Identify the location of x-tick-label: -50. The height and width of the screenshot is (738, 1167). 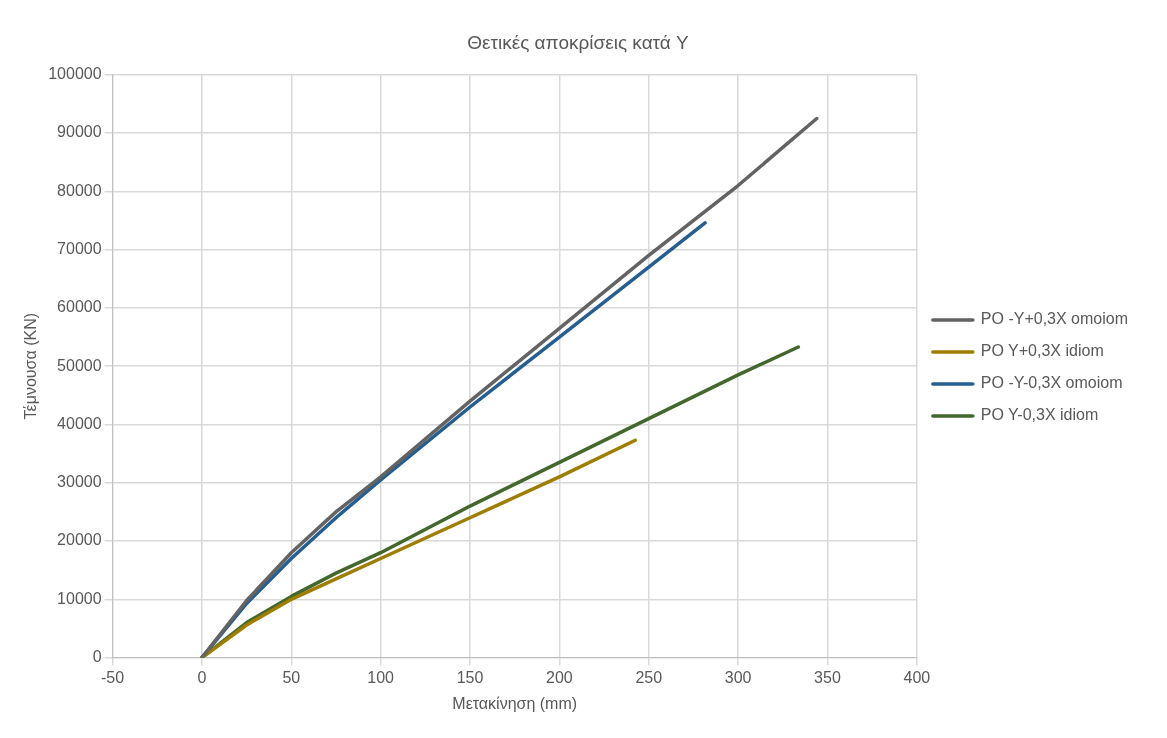
(113, 677).